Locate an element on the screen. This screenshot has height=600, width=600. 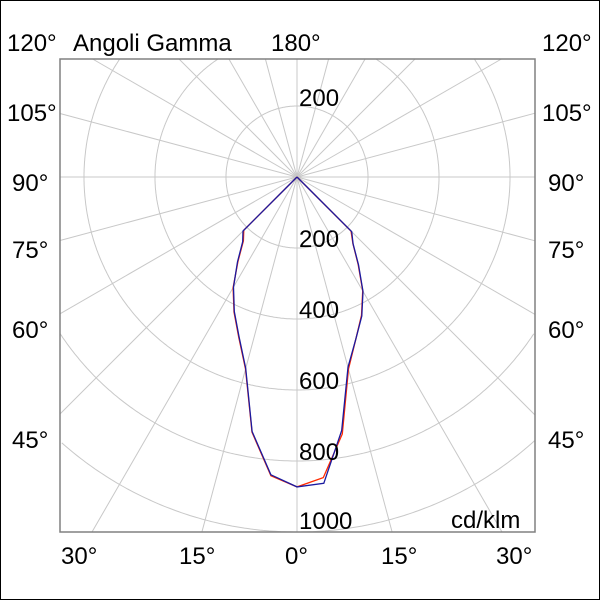
radial-tick-400: 400 is located at coordinates (319, 310).